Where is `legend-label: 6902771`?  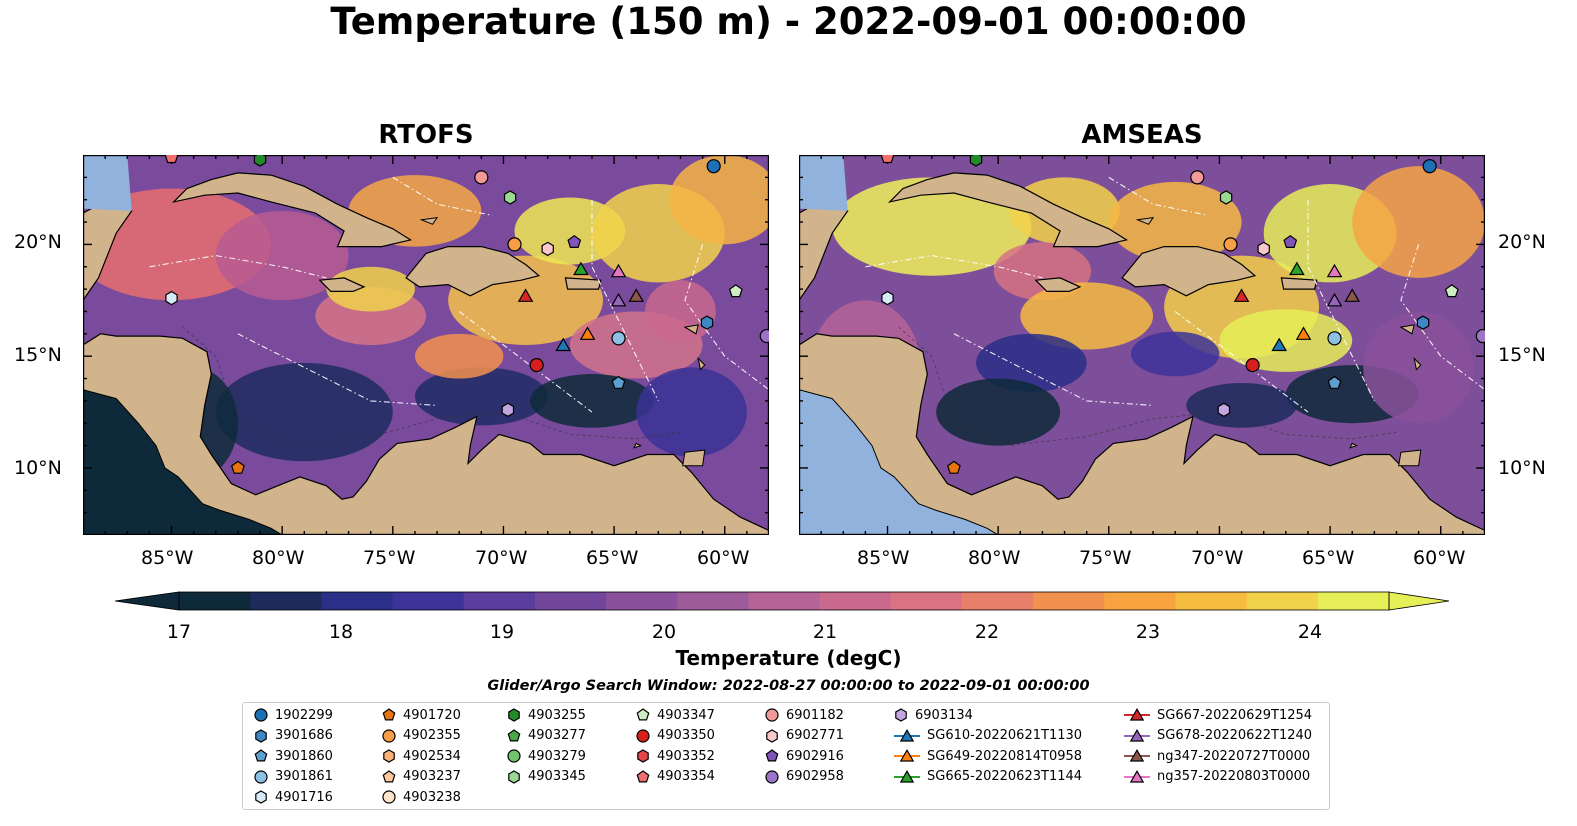
legend-label: 6902771 is located at coordinates (815, 735).